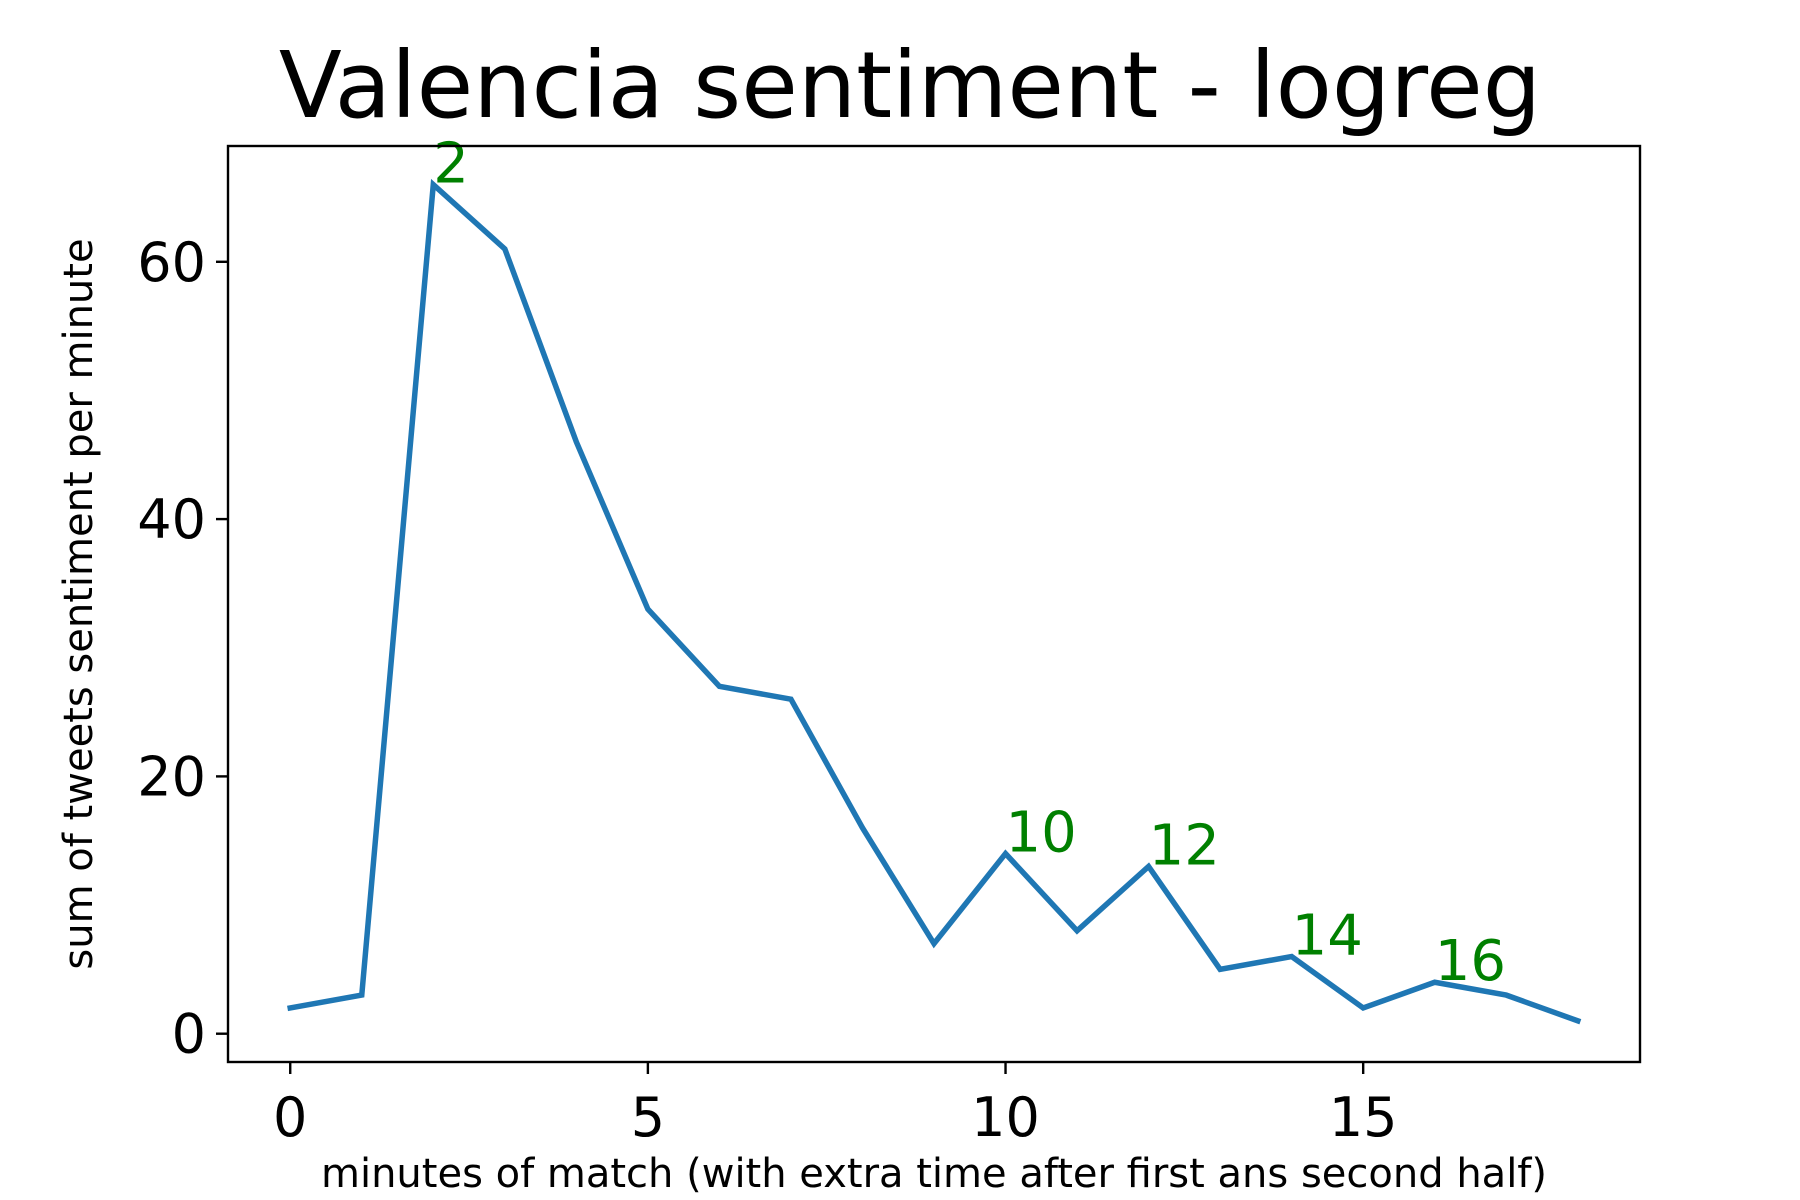 The height and width of the screenshot is (1200, 1800). What do you see at coordinates (79, 603) in the screenshot?
I see `y-axis-label: sum of tweets sentiment per minute` at bounding box center [79, 603].